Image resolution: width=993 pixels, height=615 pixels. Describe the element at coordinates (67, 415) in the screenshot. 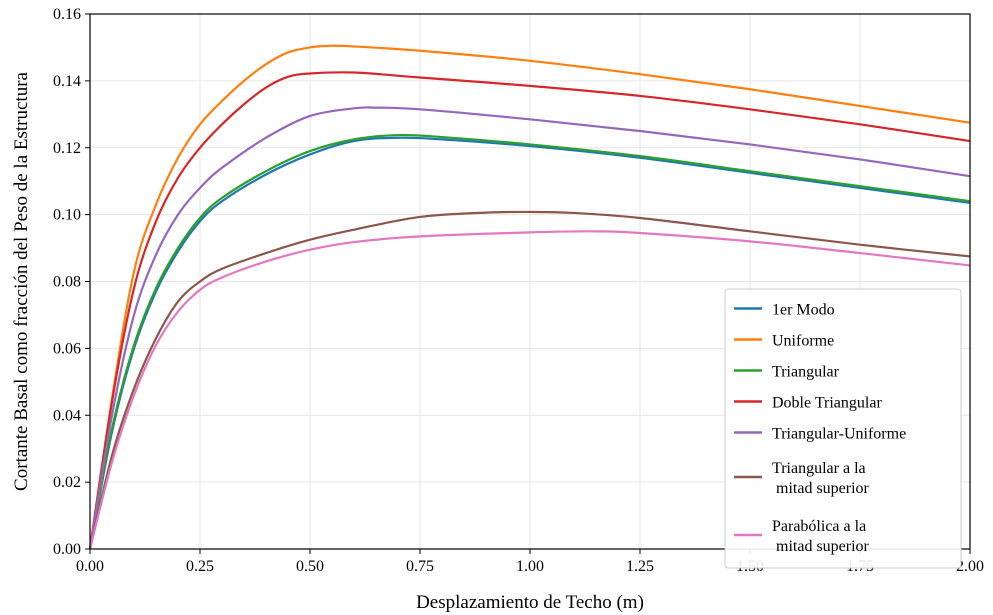

I see `y-tick-label: 0.04` at that location.